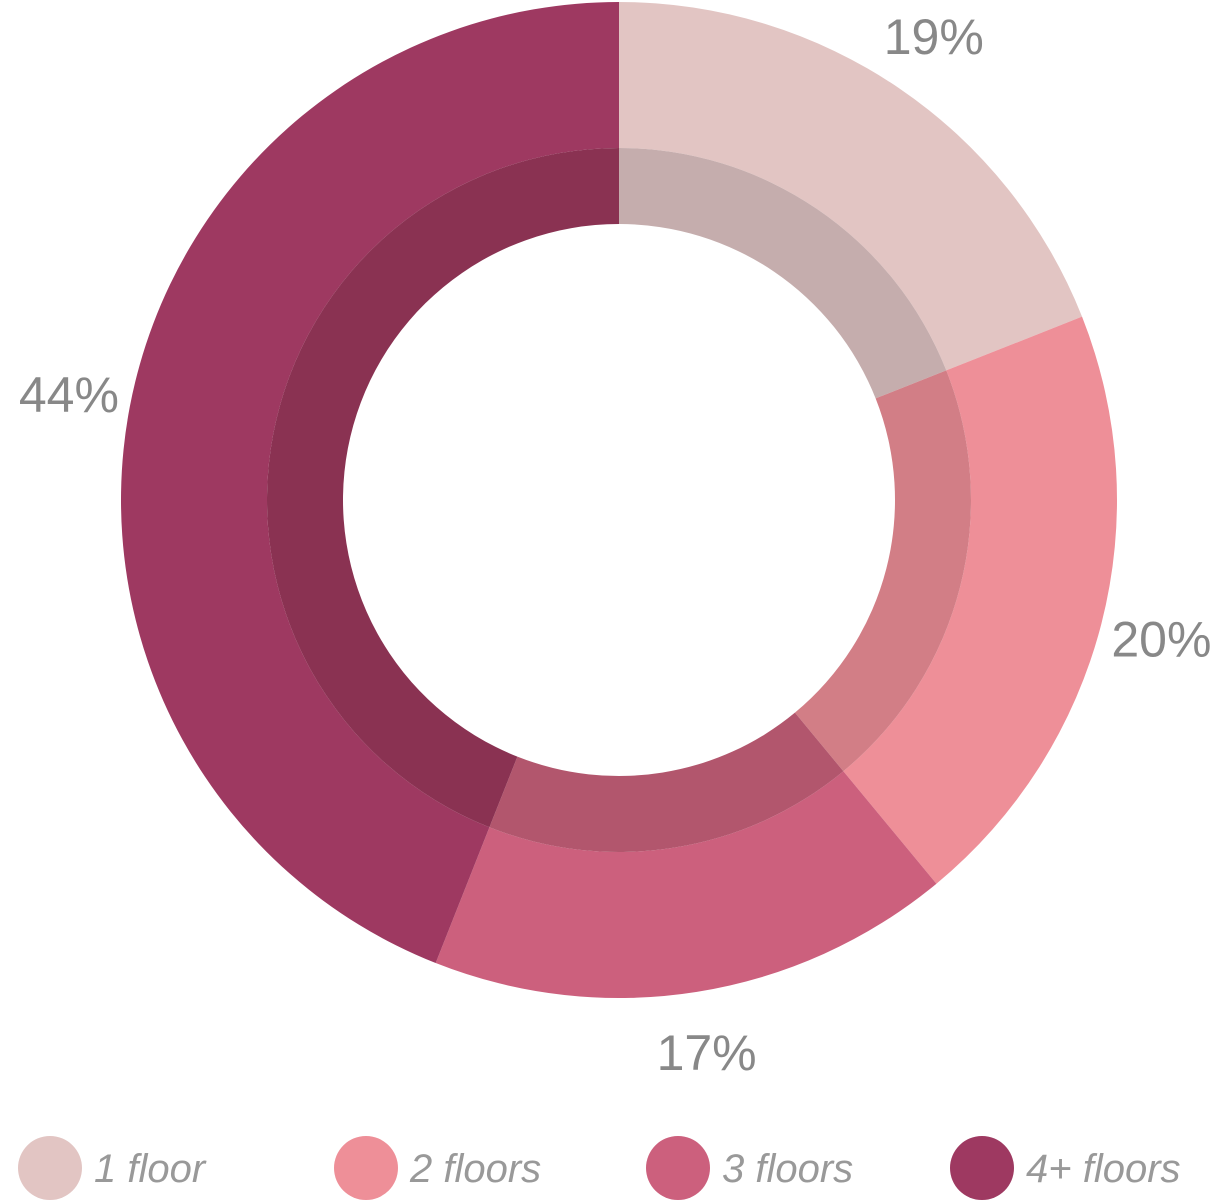 This screenshot has height=1202, width=1230. Describe the element at coordinates (934, 37) in the screenshot. I see `value-label-1-floor: 19%` at that location.